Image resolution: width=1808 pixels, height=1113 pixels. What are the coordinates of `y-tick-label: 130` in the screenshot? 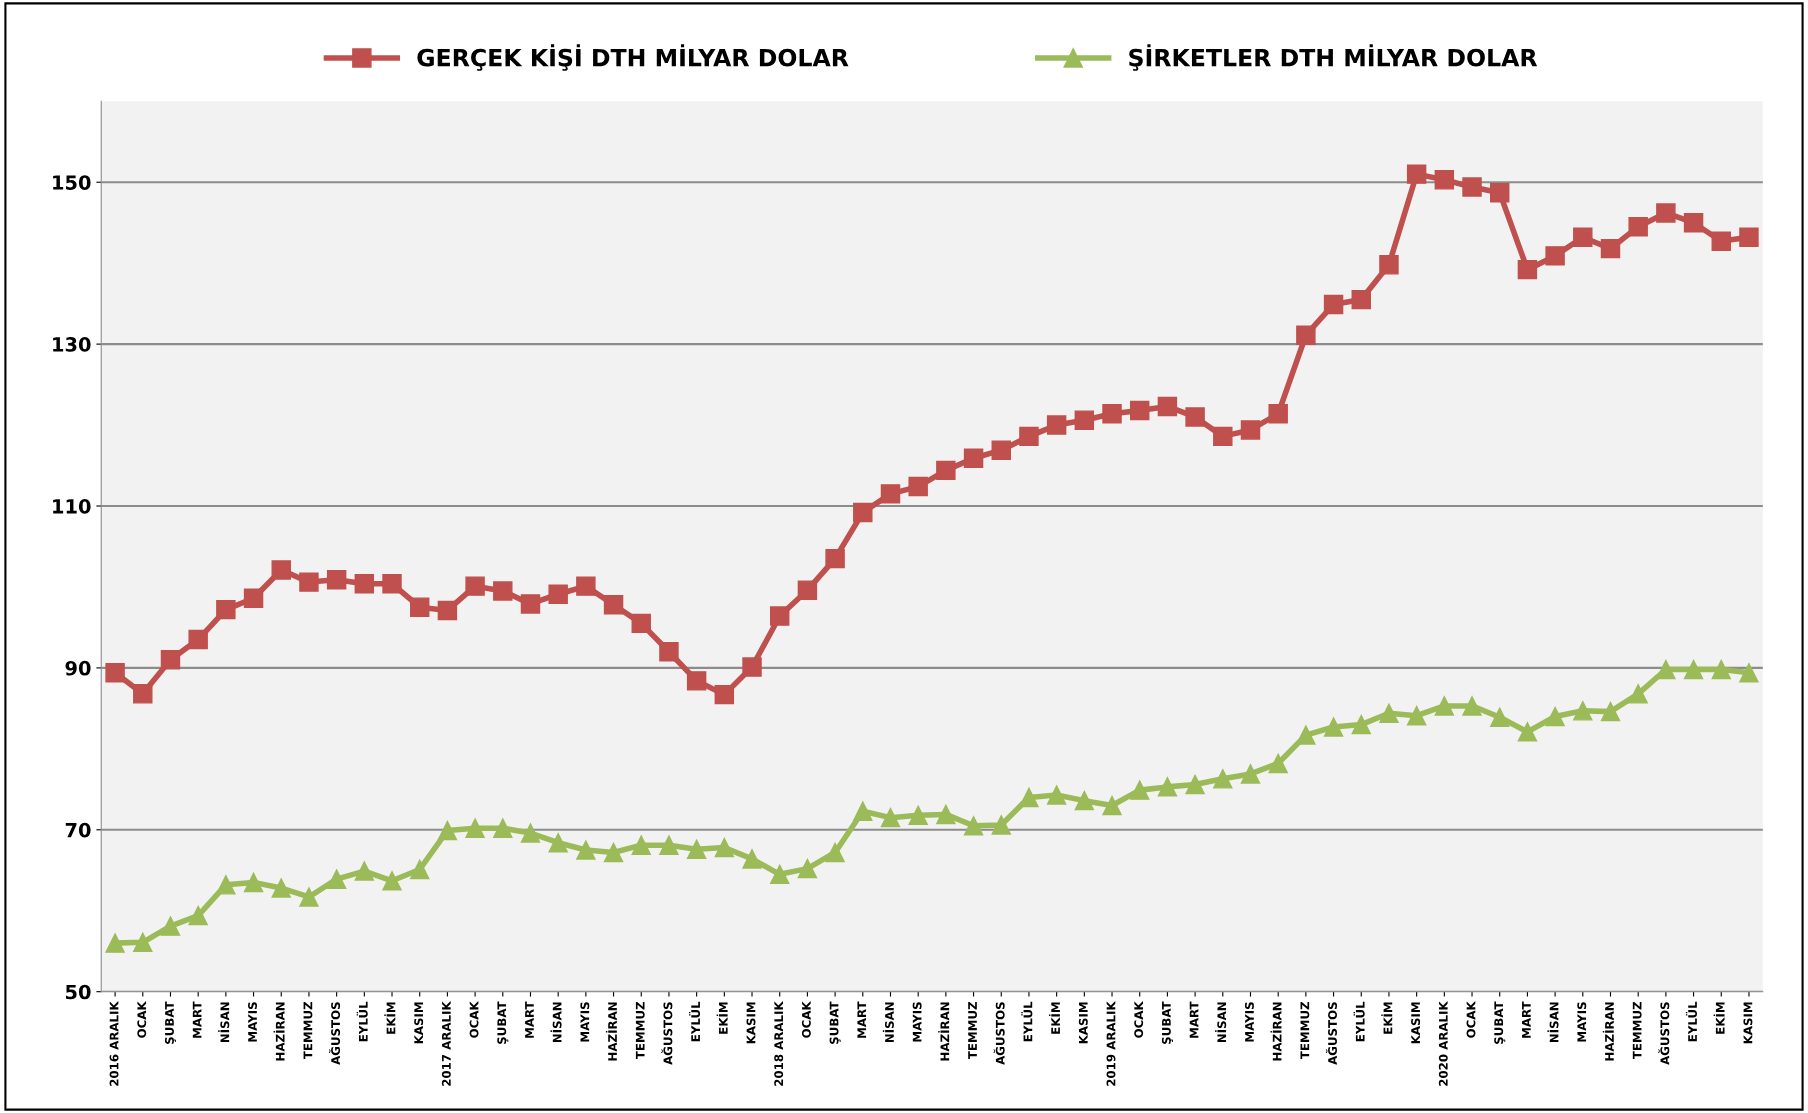 It's located at (72, 344).